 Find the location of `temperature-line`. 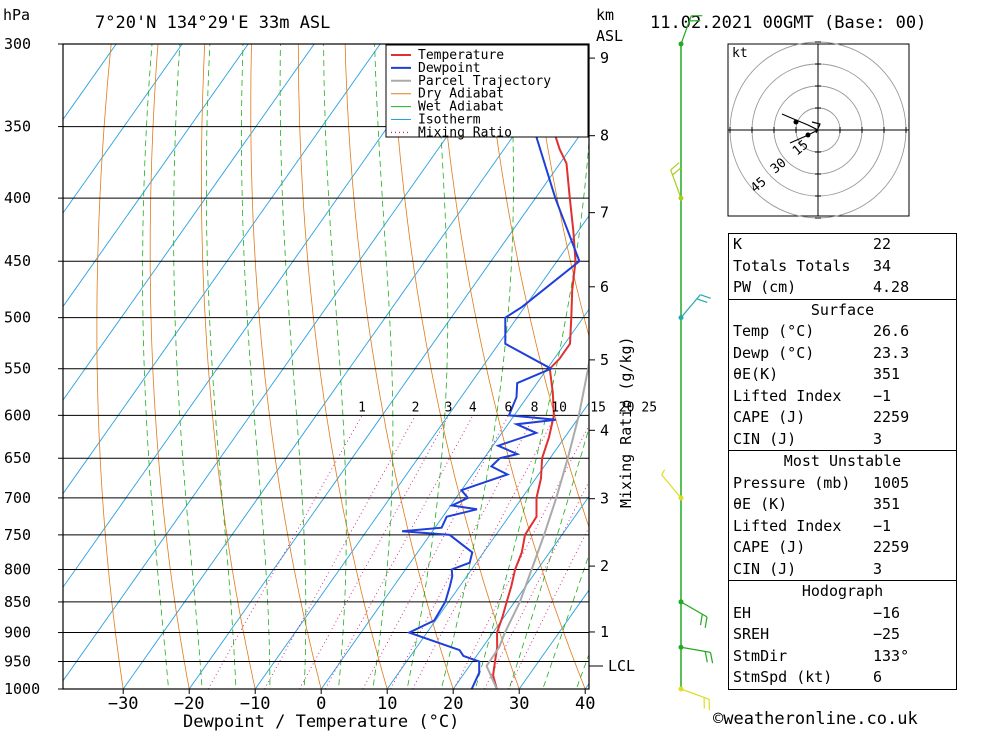

temperature-line is located at coordinates (534, 366).